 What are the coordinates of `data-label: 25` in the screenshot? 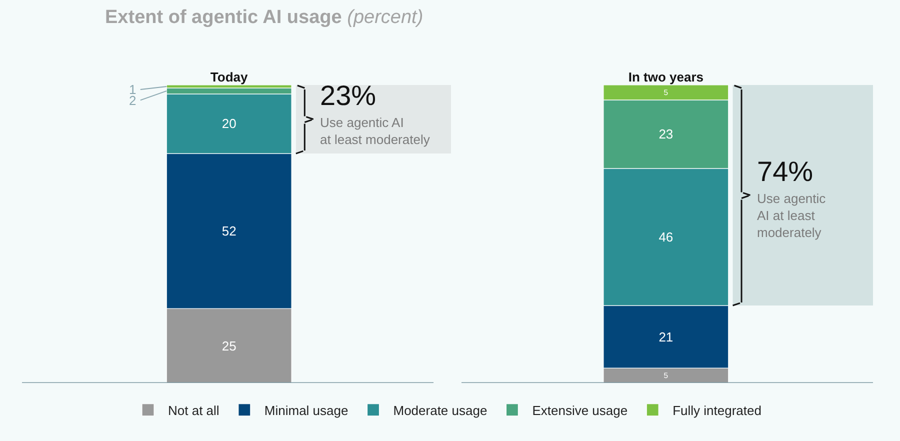 It's located at (229, 346).